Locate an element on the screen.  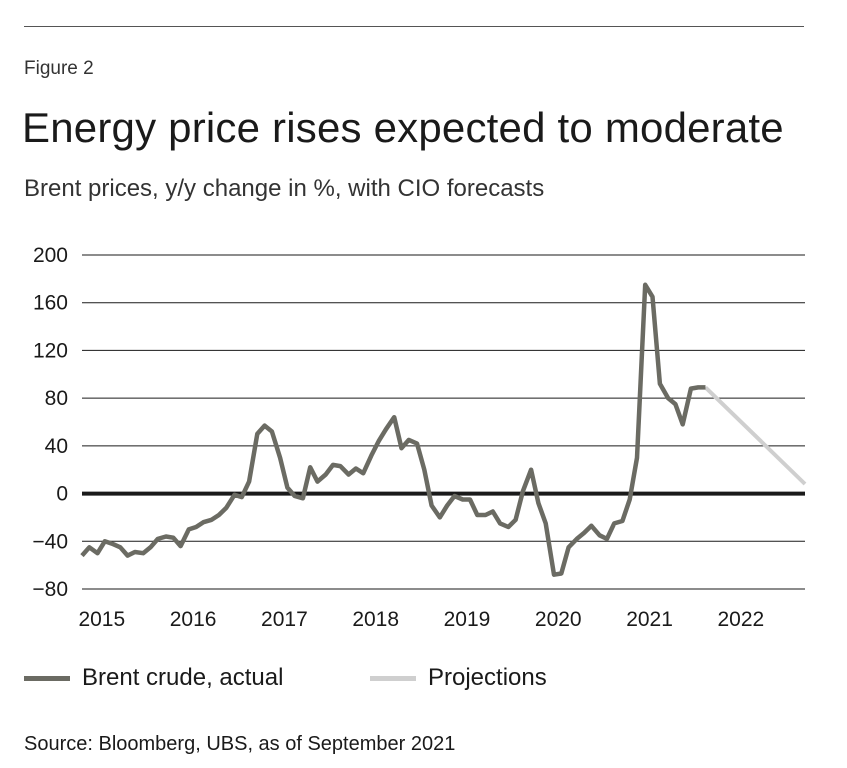
y-axis-ticks: 200 160 120 80 40 0 −40 −80 is located at coordinates (50, 422).